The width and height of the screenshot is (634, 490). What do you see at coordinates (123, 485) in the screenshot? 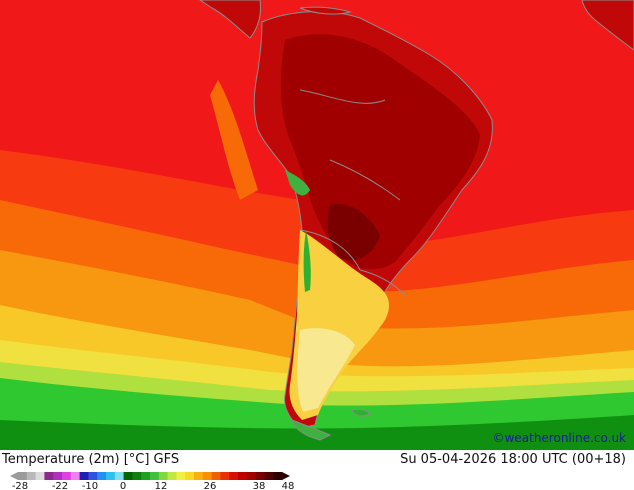
I see `colorbar-tick-label: 0` at bounding box center [123, 485].